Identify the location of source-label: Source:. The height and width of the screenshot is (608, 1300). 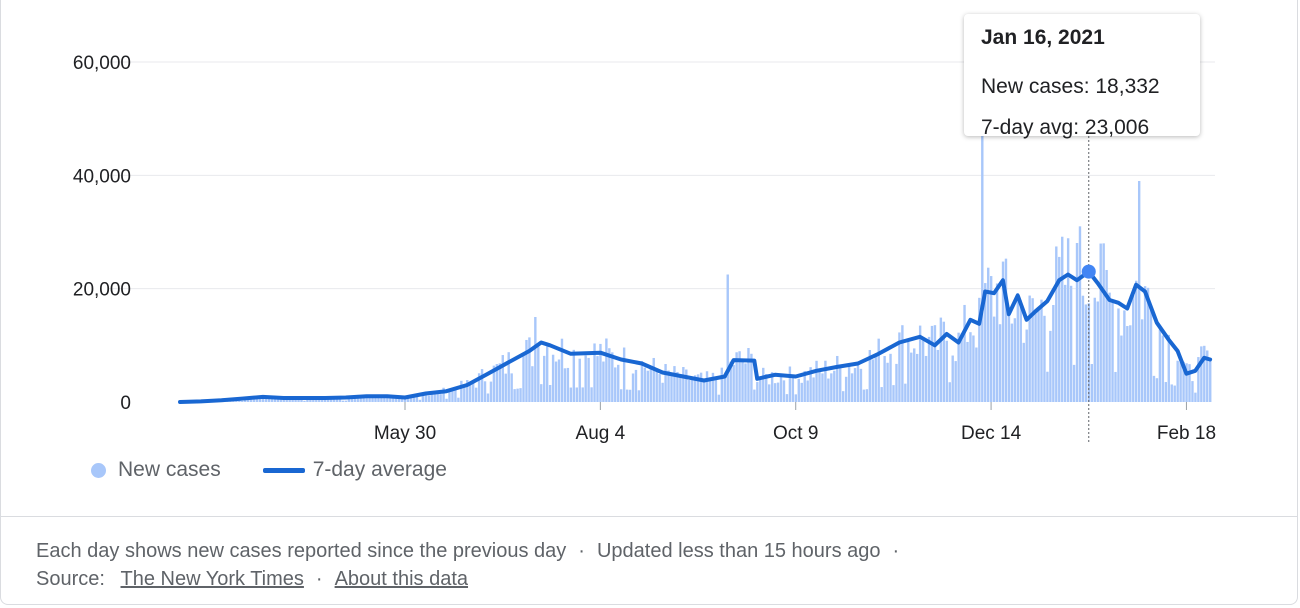
(70, 579).